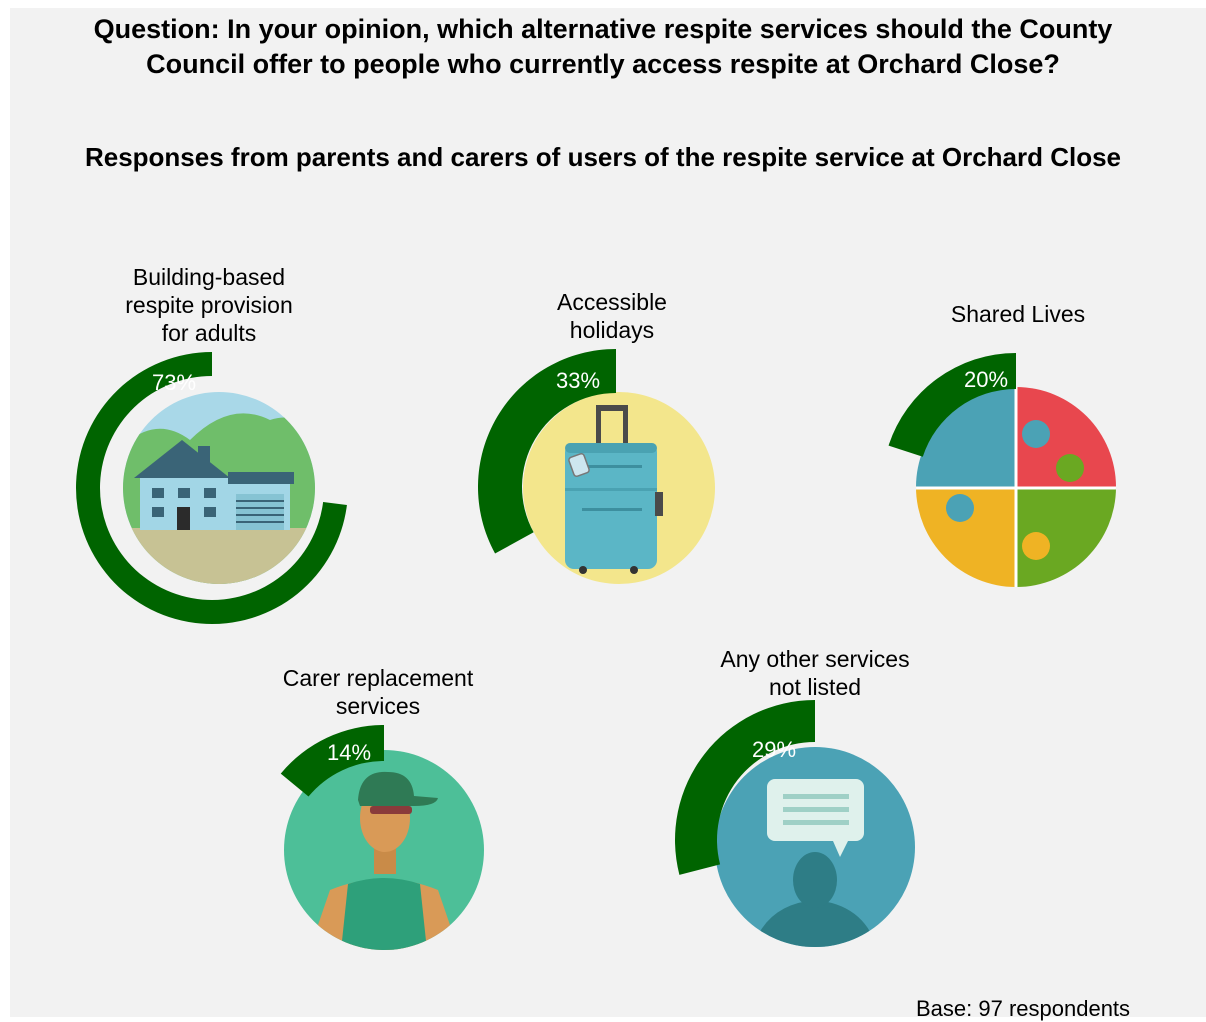 The width and height of the screenshot is (1206, 1022). I want to click on value-label: 29%, so click(774, 749).